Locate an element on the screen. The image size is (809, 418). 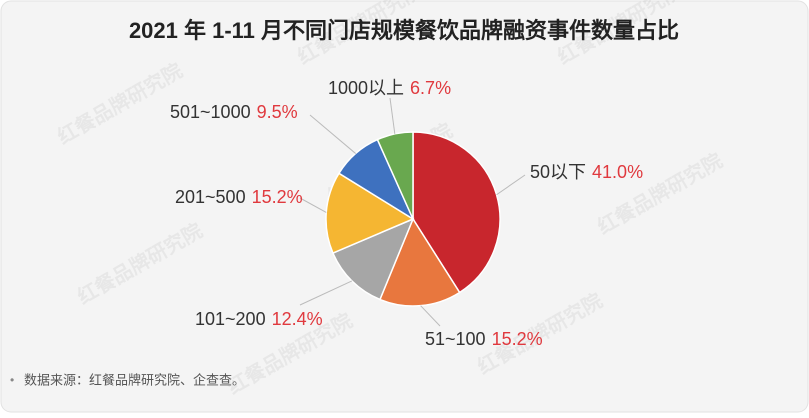
label-value: 12.4% is located at coordinates (297, 319).